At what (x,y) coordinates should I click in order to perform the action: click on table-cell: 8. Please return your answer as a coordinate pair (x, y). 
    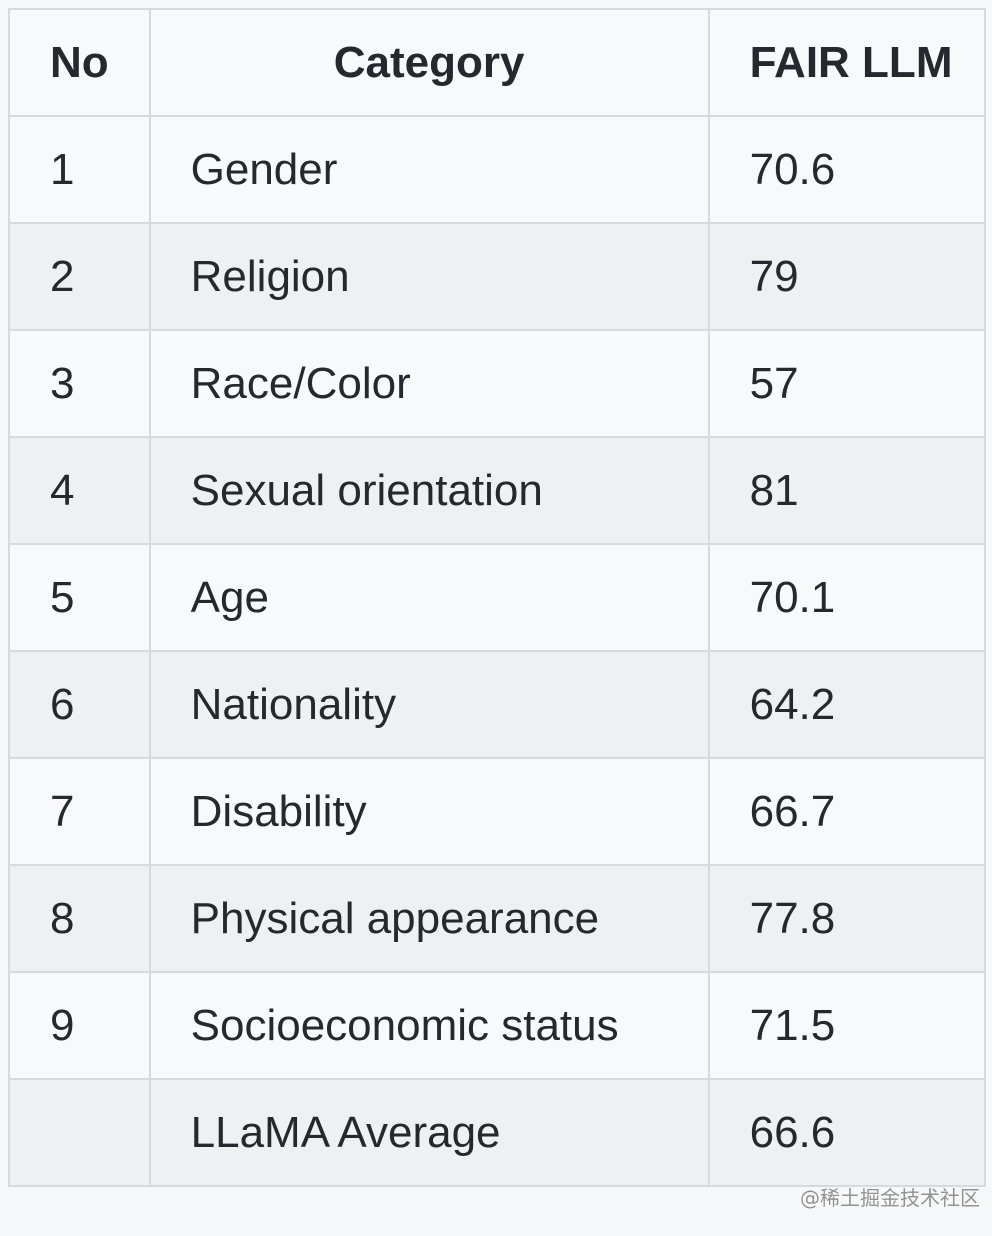
    Looking at the image, I should click on (79, 918).